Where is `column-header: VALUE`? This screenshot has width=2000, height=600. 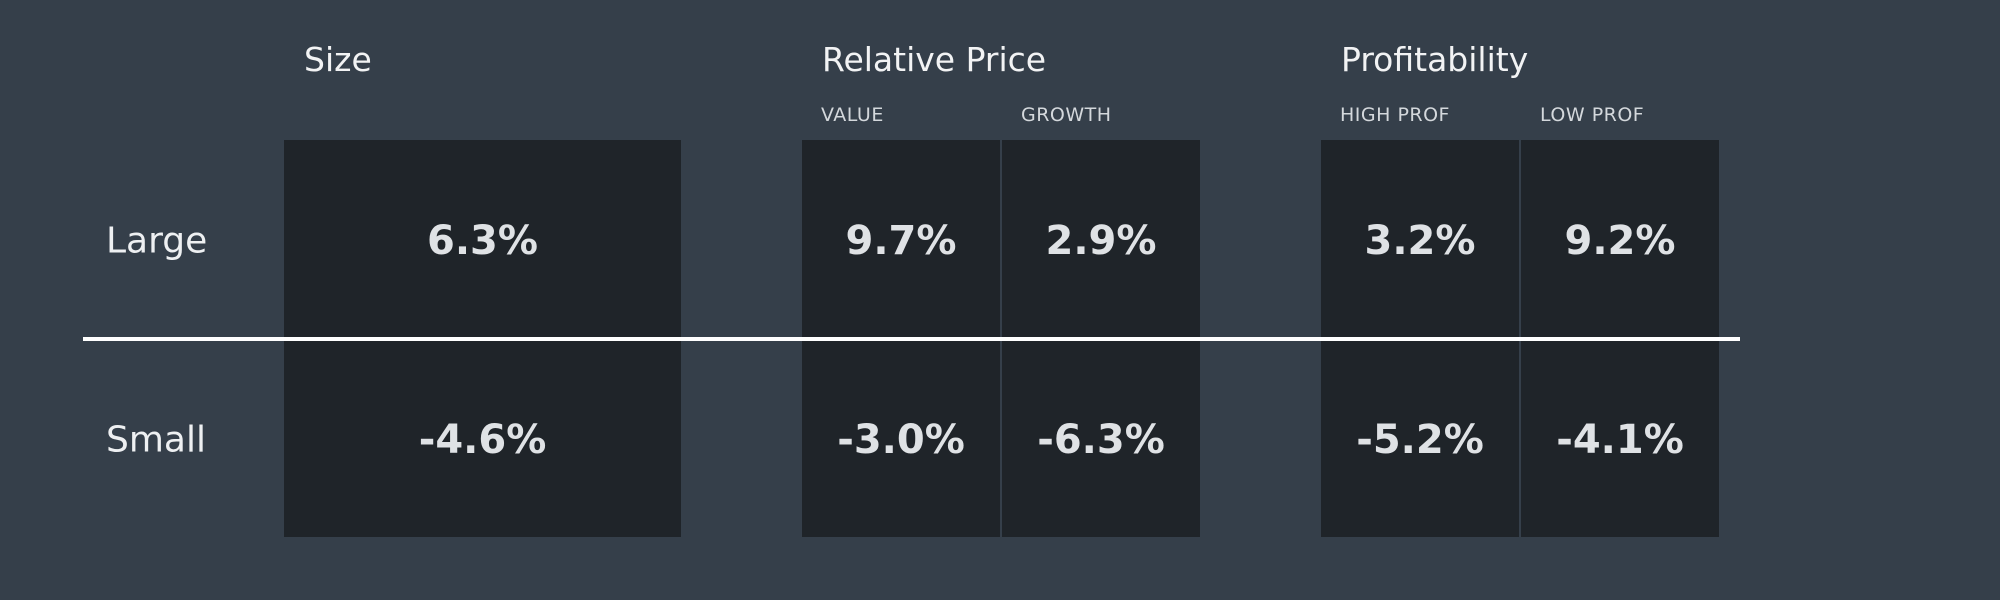
column-header: VALUE is located at coordinates (852, 115).